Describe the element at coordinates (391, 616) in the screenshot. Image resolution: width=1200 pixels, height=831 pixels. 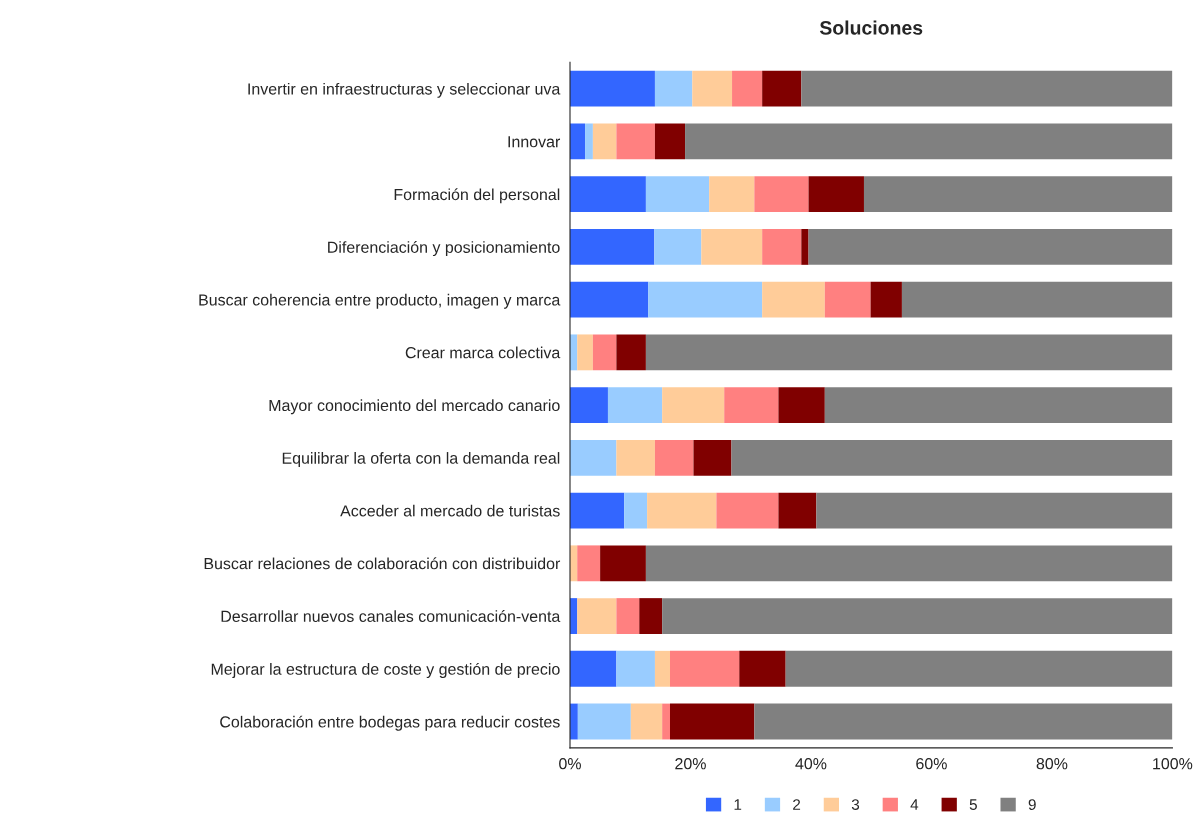
I see `y-tick-label: Desarrollar nuevos canales comunicación-venta` at that location.